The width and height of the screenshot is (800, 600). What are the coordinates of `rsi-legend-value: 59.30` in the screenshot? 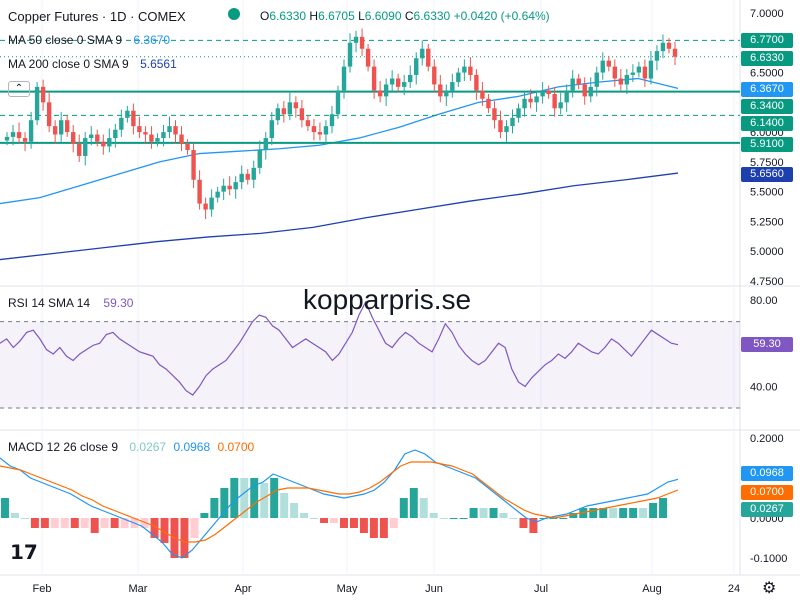 It's located at (118, 303).